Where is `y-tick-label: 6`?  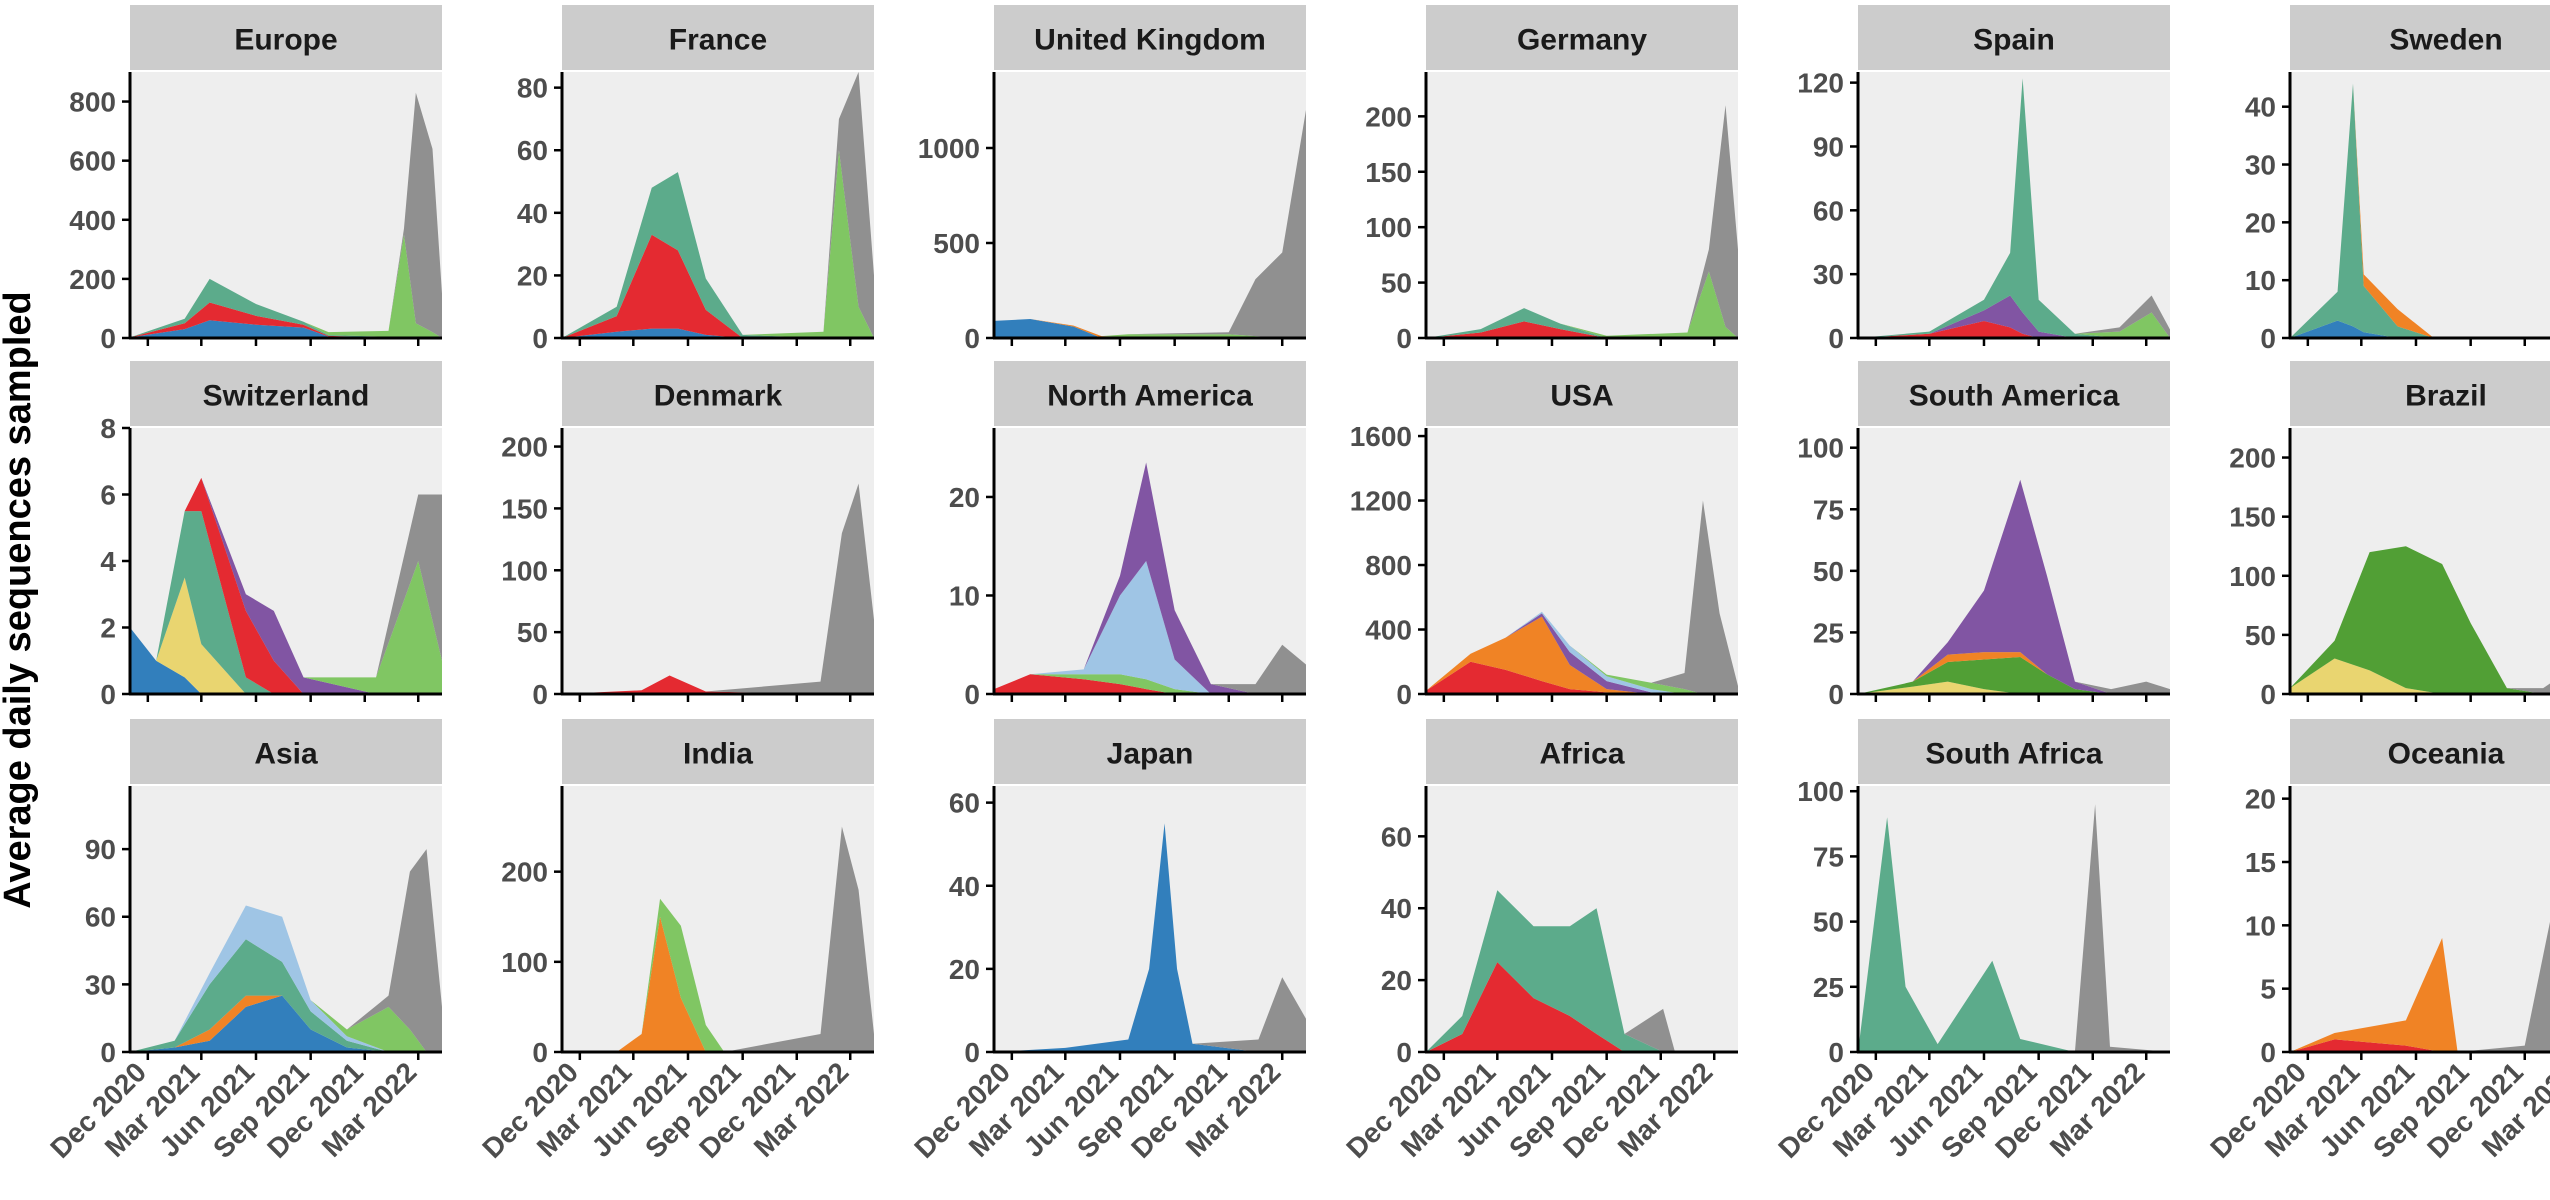
y-tick-label: 6 is located at coordinates (108, 495).